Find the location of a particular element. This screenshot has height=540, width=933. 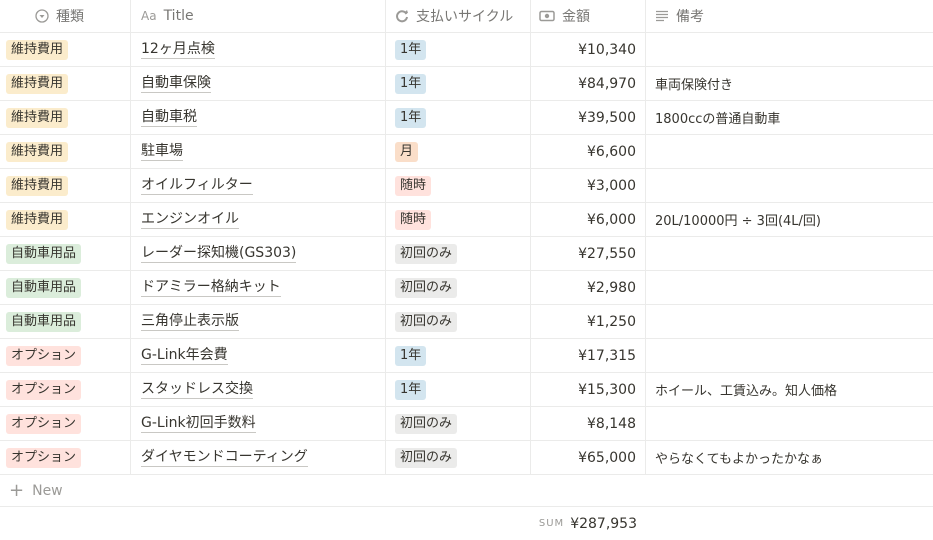

title-cell: スタッドレス交換 is located at coordinates (257, 389).